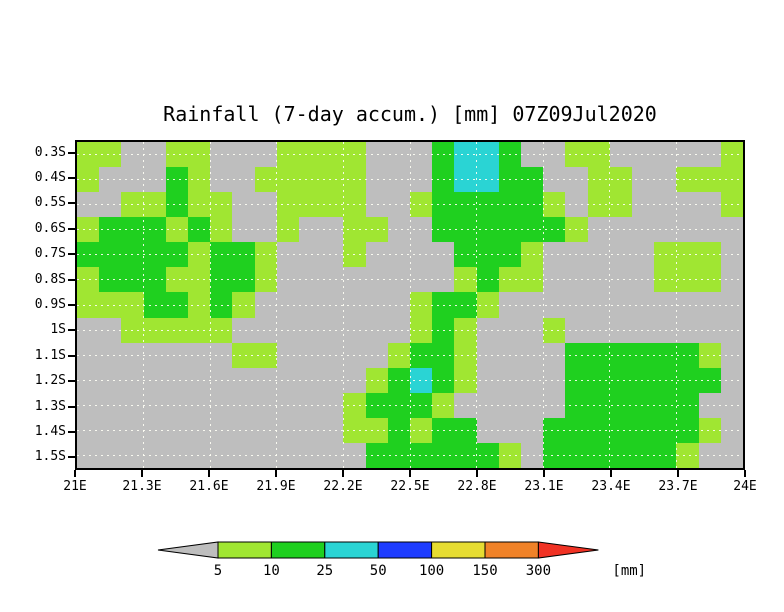 This screenshot has width=784, height=612. I want to click on y-tick-label: 1.3S, so click(50, 406).